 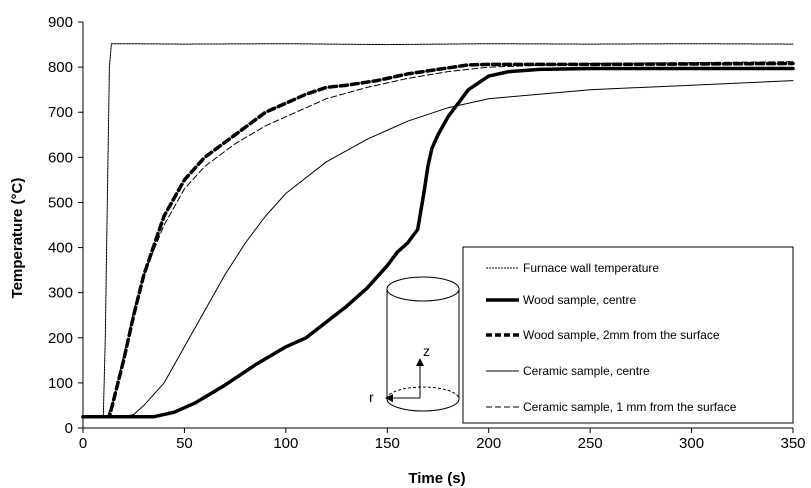 What do you see at coordinates (60, 22) in the screenshot?
I see `y-tick-label: 900` at bounding box center [60, 22].